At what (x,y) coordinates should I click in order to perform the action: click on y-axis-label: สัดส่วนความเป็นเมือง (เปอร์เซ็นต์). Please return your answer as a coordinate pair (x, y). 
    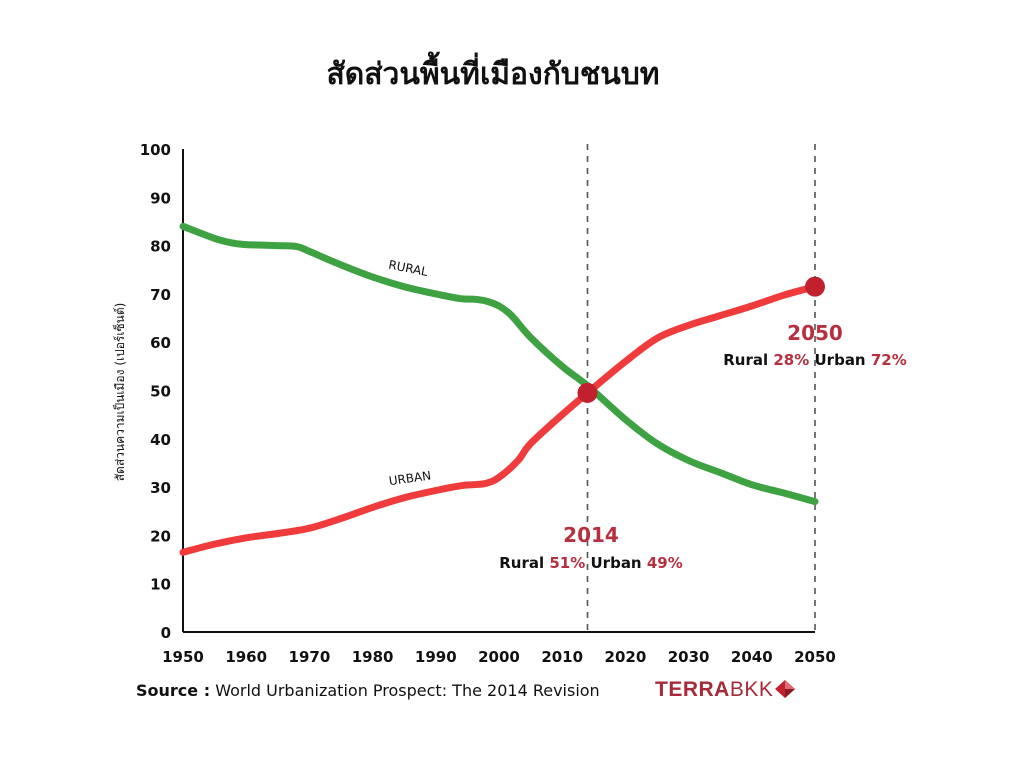
    Looking at the image, I should click on (119, 392).